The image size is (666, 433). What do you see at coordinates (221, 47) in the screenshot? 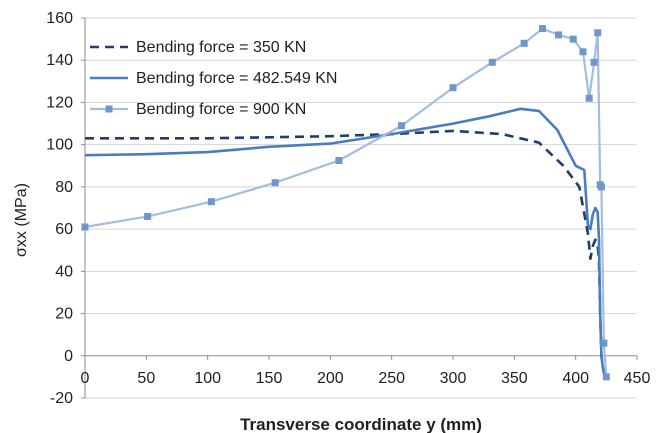
I see `legend-label-1: Bending force = 350 KN` at bounding box center [221, 47].